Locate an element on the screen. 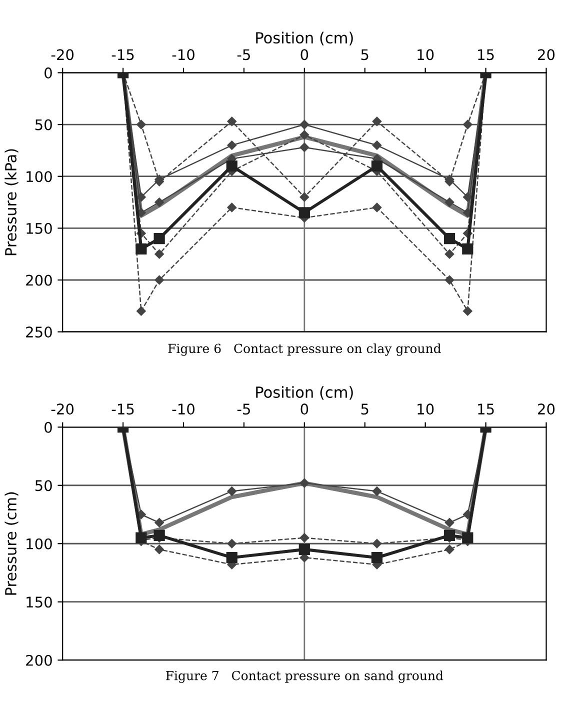  caption: Figure 7 Contact pressure on sand ground is located at coordinates (305, 676).